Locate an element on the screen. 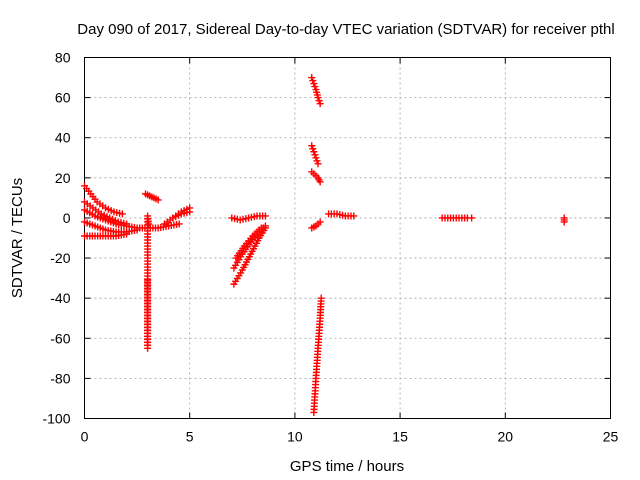 The height and width of the screenshot is (480, 640). series-arc-23h is located at coordinates (564, 220).